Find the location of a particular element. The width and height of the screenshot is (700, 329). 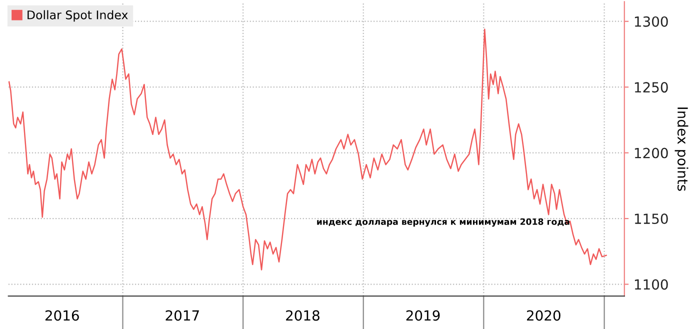

y-tick-label: 1300 is located at coordinates (651, 21).